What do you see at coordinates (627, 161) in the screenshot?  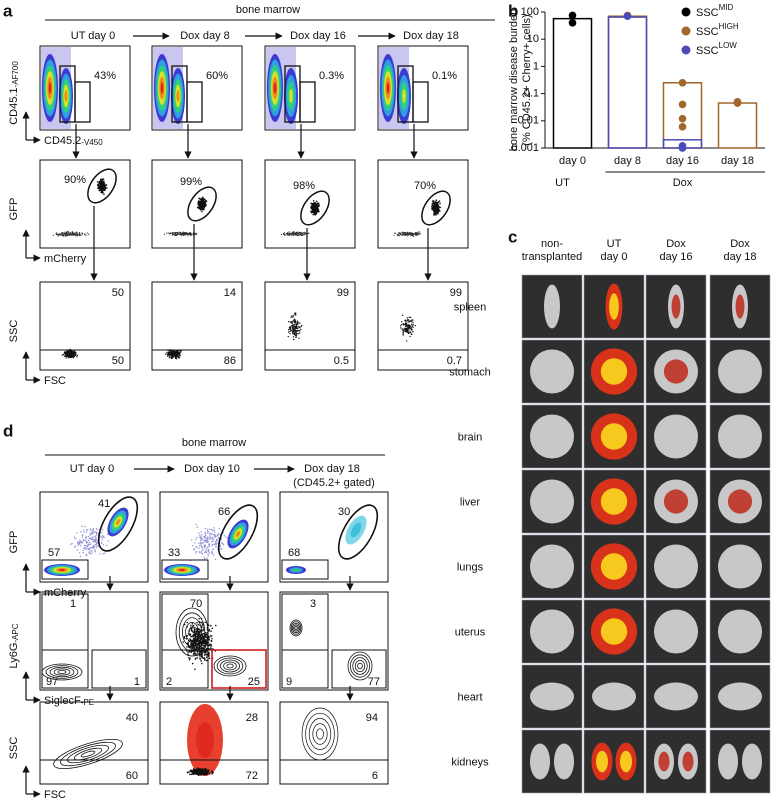 I see `x-tick-label: day 8` at bounding box center [627, 161].